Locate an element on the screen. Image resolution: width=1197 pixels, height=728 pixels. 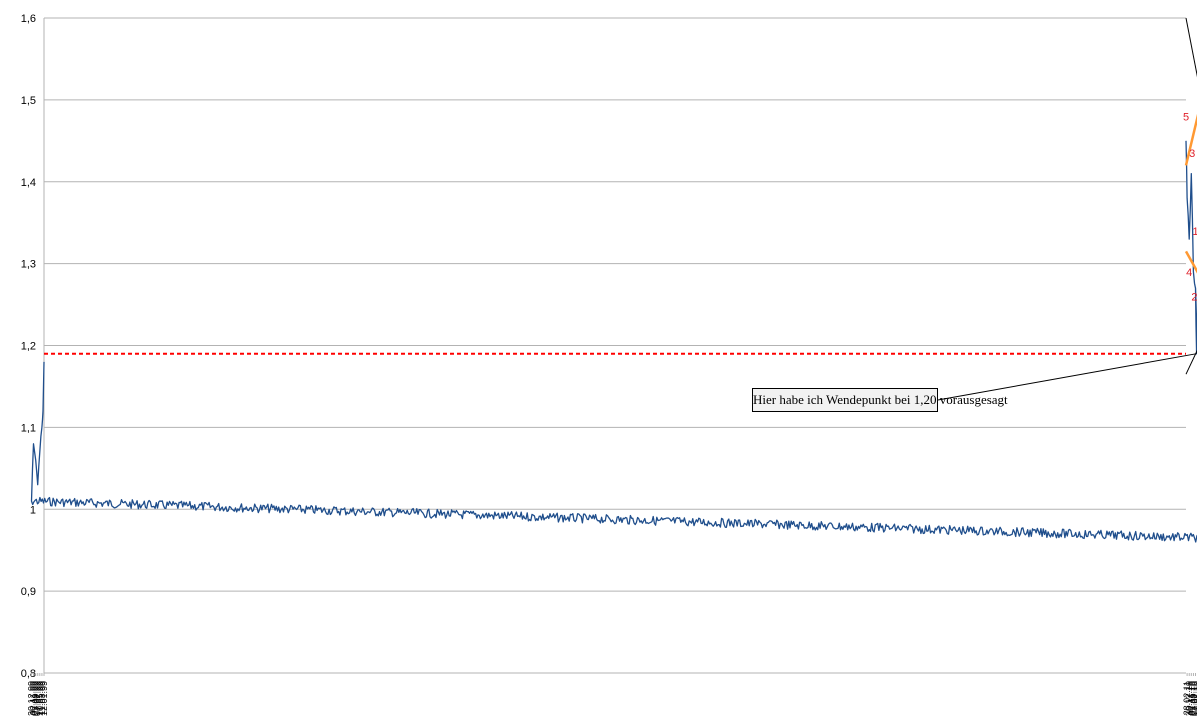
y-tick-label: 0,9 is located at coordinates (28, 592).